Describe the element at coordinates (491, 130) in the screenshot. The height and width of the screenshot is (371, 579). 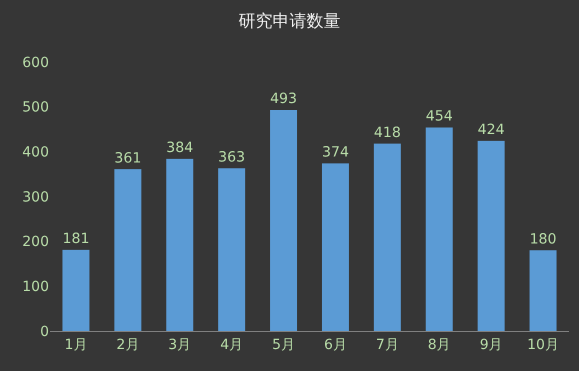
I see `data-label: 424` at that location.